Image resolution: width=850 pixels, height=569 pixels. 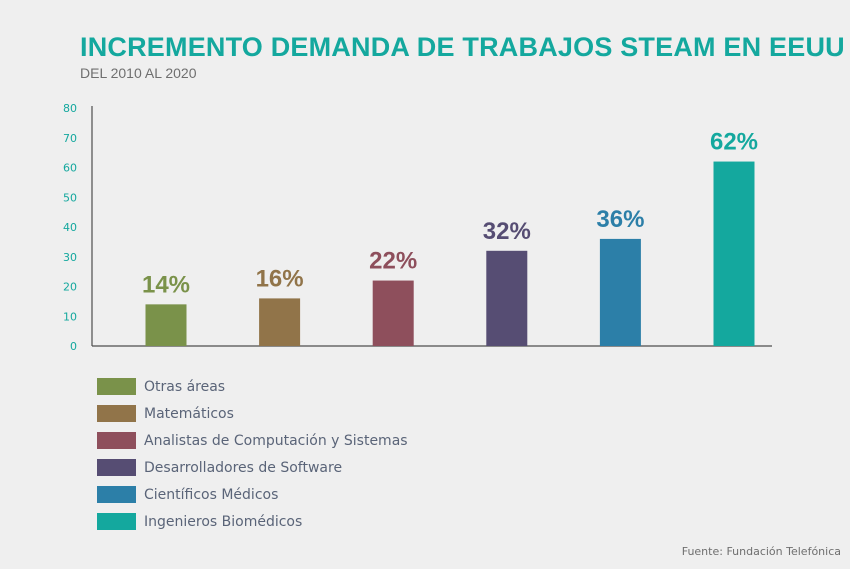 What do you see at coordinates (70, 287) in the screenshot?
I see `y-tick-label: 20` at bounding box center [70, 287].